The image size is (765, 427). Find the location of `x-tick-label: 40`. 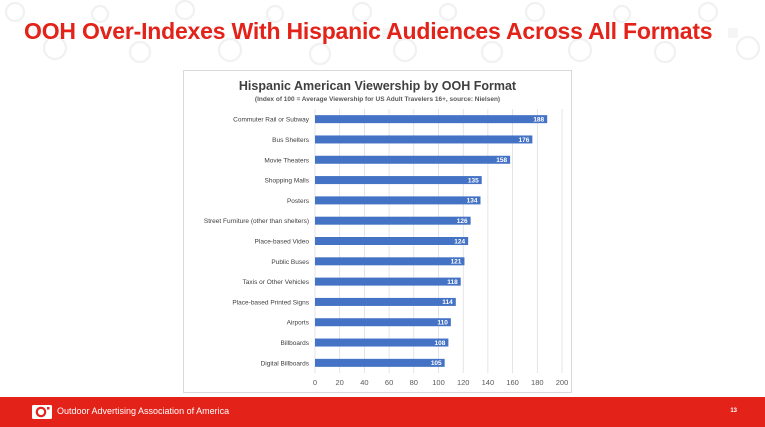

x-tick-label: 40 is located at coordinates (364, 382).